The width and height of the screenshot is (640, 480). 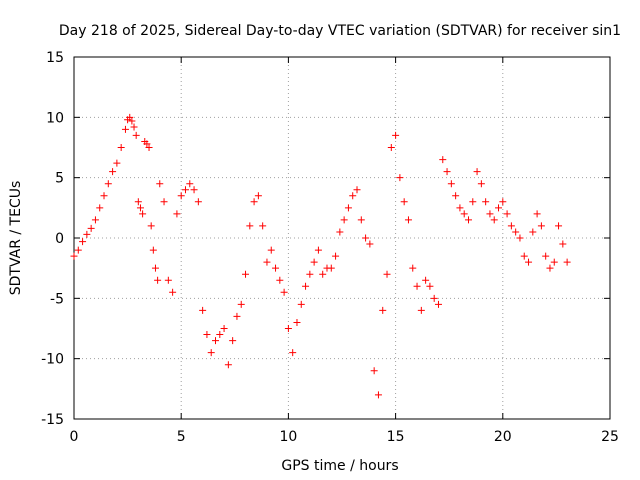 I want to click on x-tick-label: 15, so click(x=396, y=437).